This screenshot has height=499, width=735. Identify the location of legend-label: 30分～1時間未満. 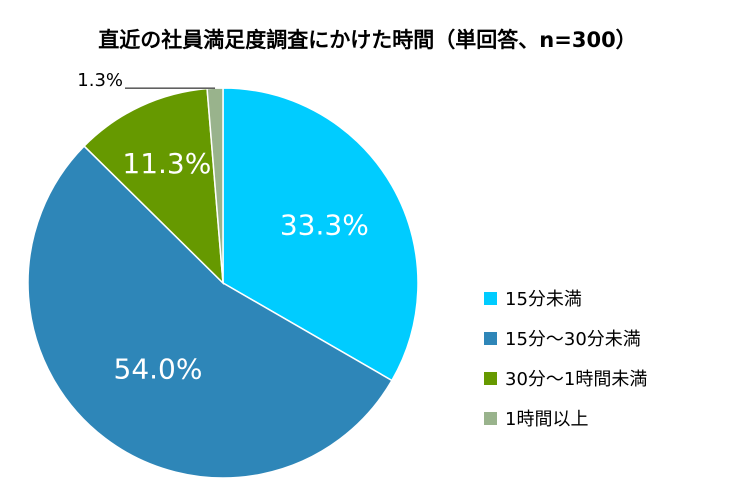
(576, 379).